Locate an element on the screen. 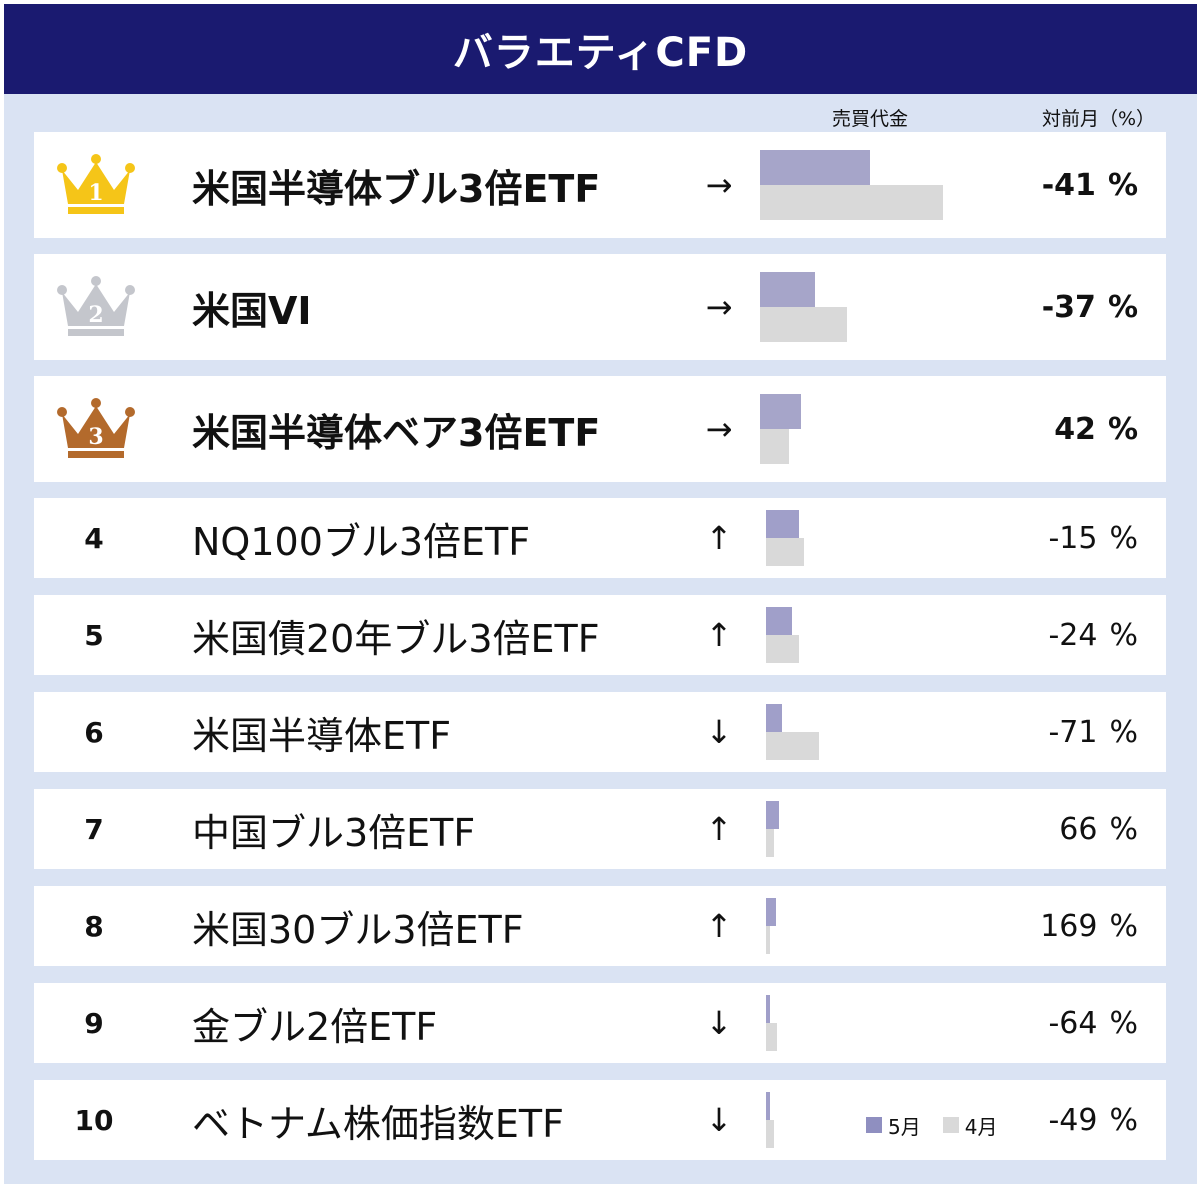  rank-number: 6 is located at coordinates (94, 732).